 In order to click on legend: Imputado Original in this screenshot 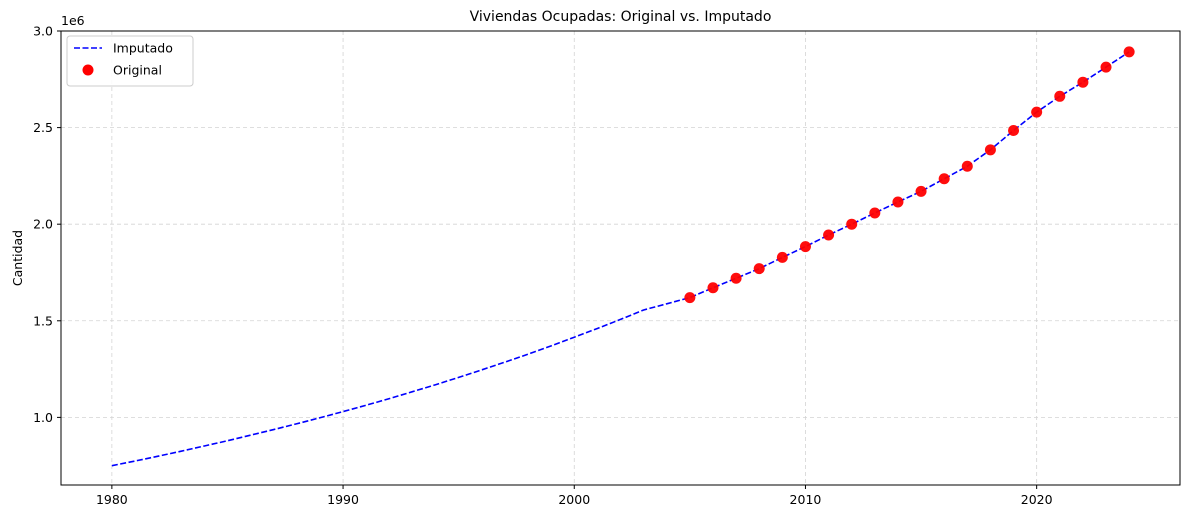, I will do `click(130, 61)`.